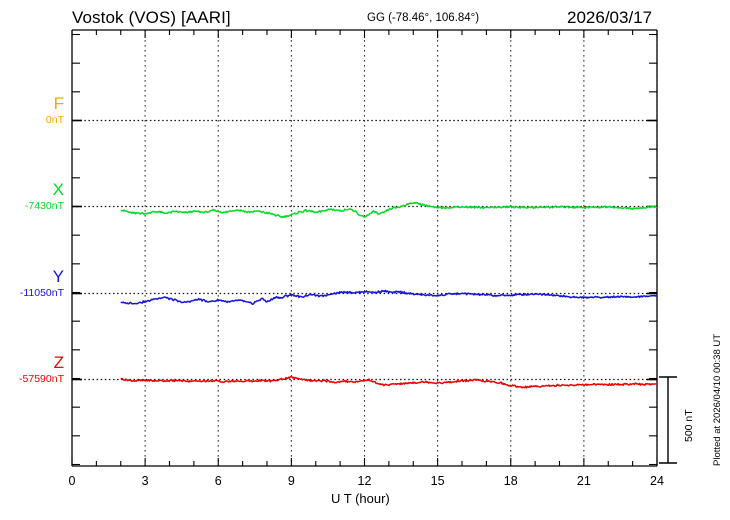 The image size is (730, 520). What do you see at coordinates (389, 382) in the screenshot?
I see `trace-z` at bounding box center [389, 382].